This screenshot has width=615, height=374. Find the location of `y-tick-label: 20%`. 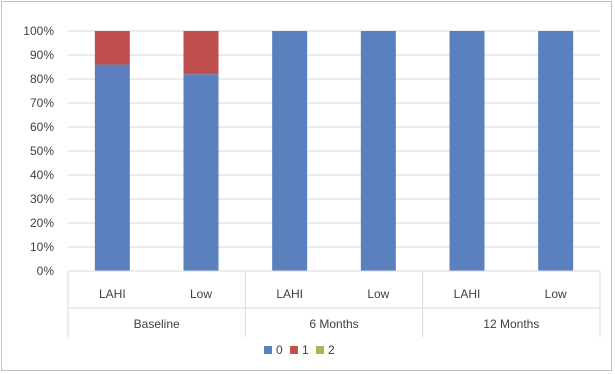

y-tick-label: 20% is located at coordinates (42, 223).